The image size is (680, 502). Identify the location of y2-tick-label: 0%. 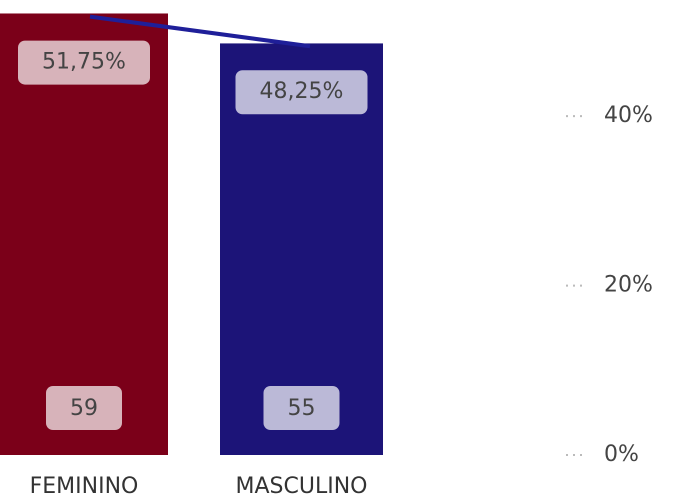
(621, 454).